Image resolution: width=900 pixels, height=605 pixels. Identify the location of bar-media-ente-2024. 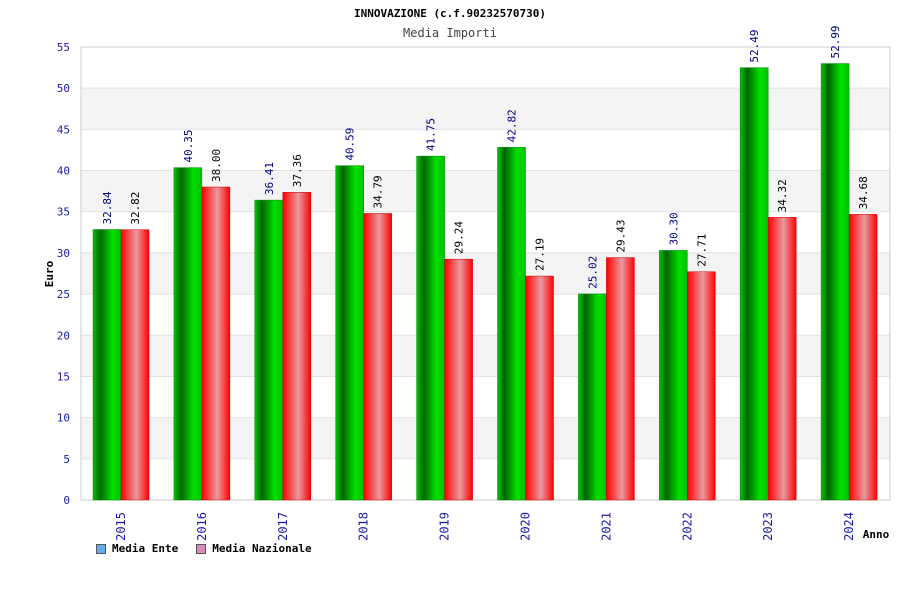
(835, 282).